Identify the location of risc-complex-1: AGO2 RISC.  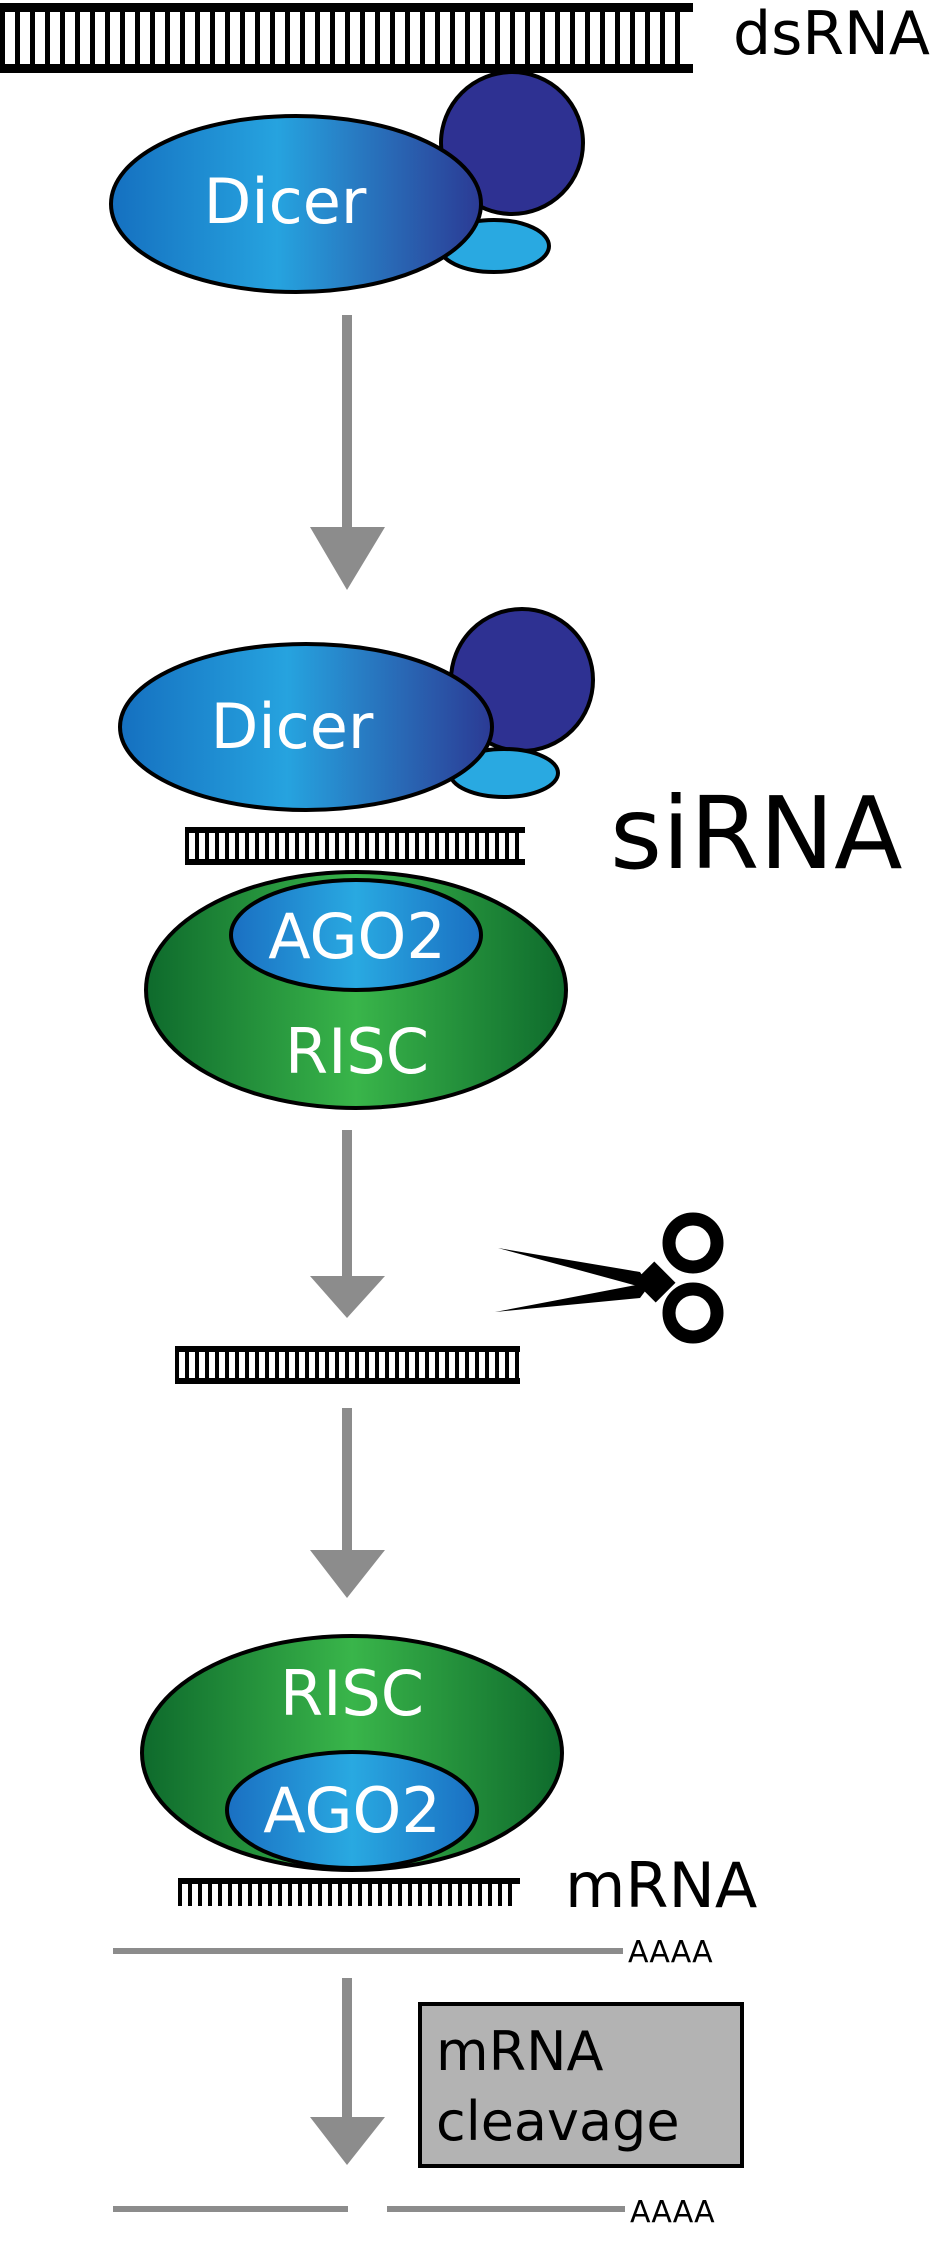
(356, 990).